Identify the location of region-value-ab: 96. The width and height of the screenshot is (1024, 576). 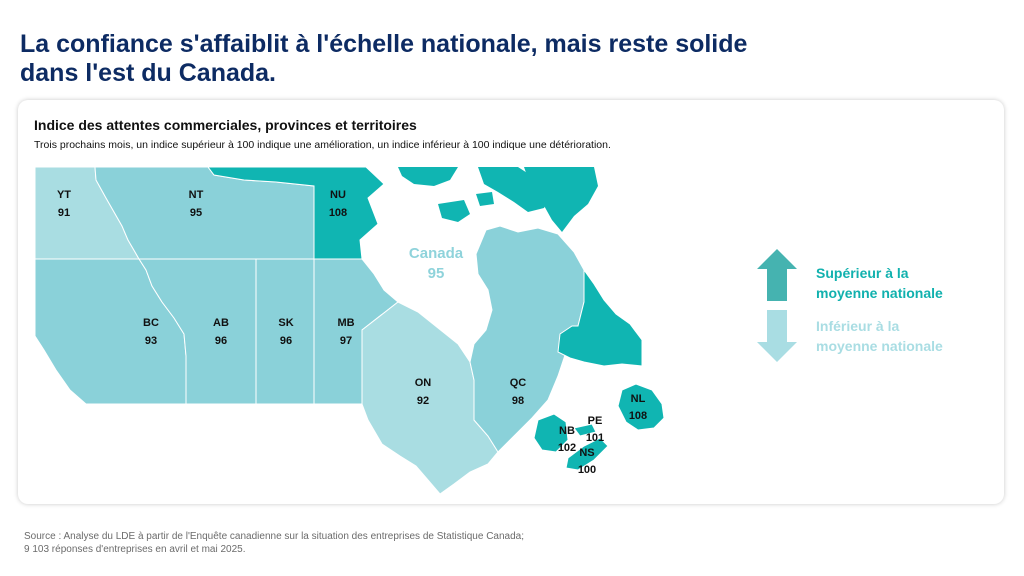
(221, 341).